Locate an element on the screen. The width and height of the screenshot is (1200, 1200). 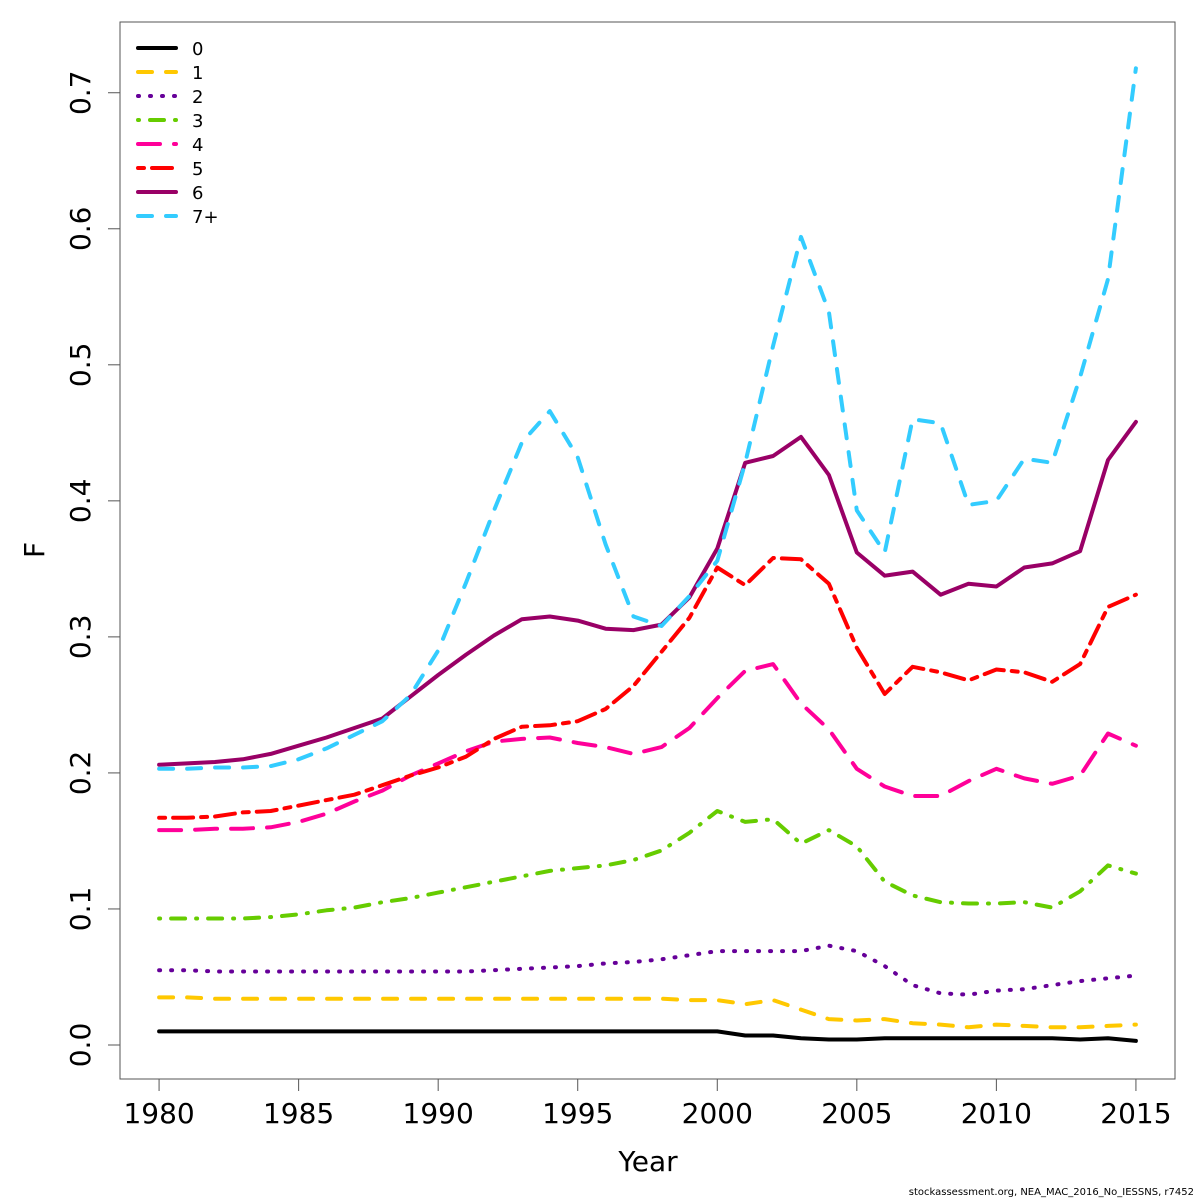
legend-label: 4 is located at coordinates (197, 145).